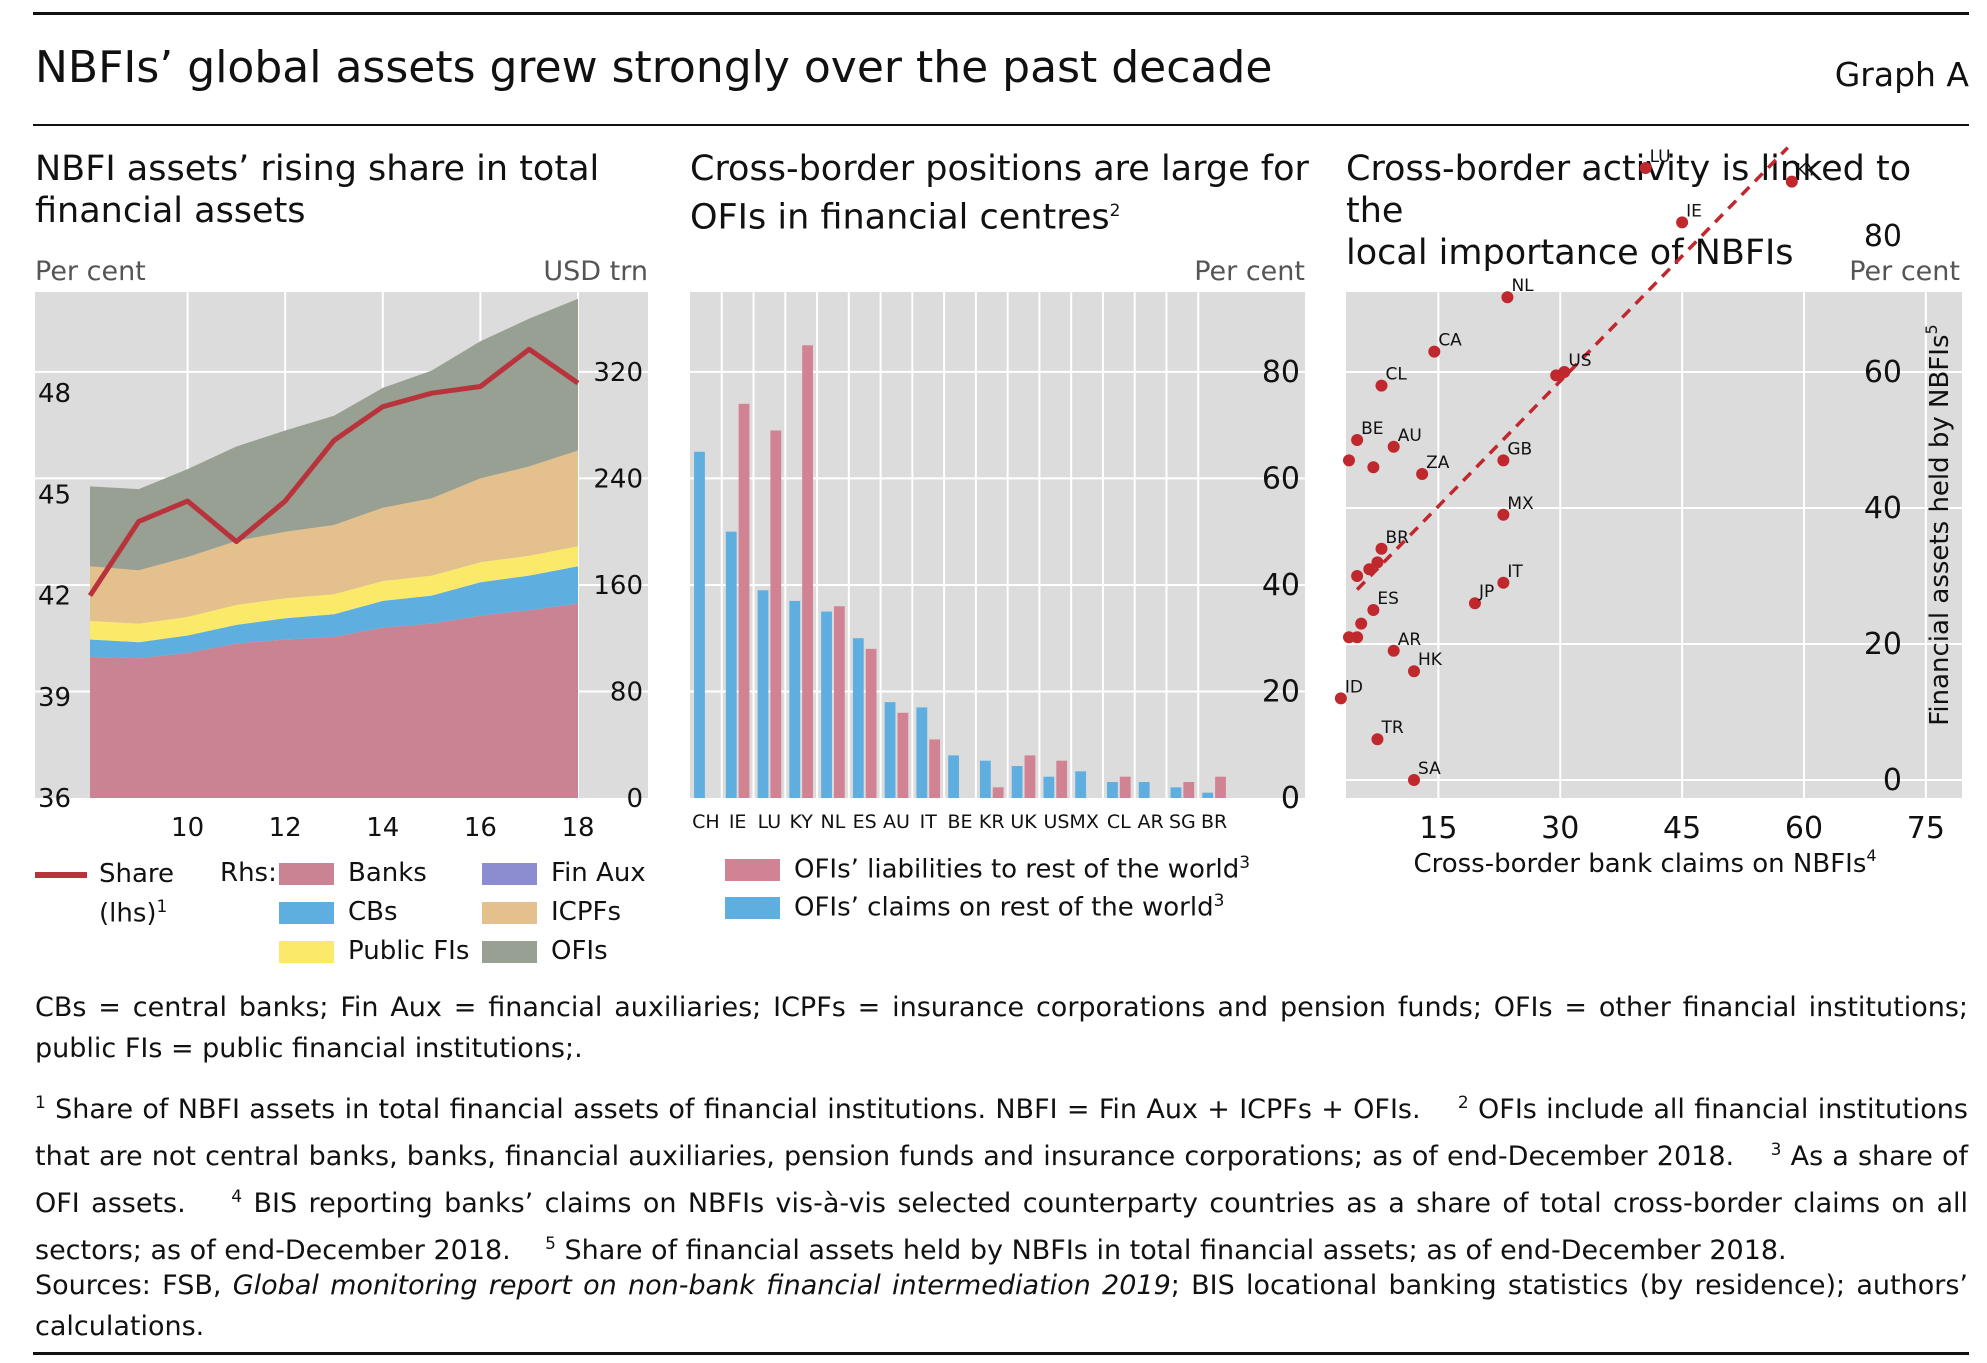 This screenshot has height=1363, width=1987. What do you see at coordinates (634, 799) in the screenshot?
I see `left-rhs-tick: 0` at bounding box center [634, 799].